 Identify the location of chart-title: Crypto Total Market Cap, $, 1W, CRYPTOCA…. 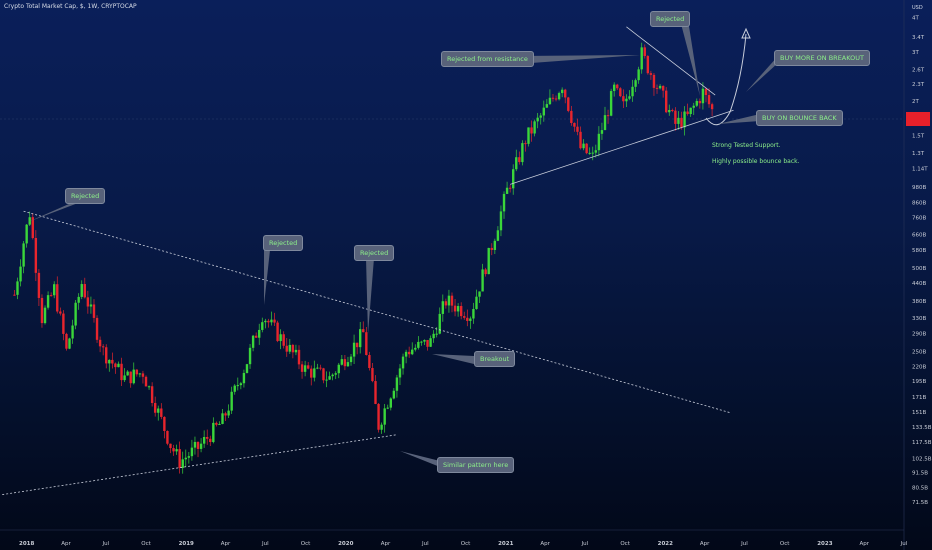
(70, 6).